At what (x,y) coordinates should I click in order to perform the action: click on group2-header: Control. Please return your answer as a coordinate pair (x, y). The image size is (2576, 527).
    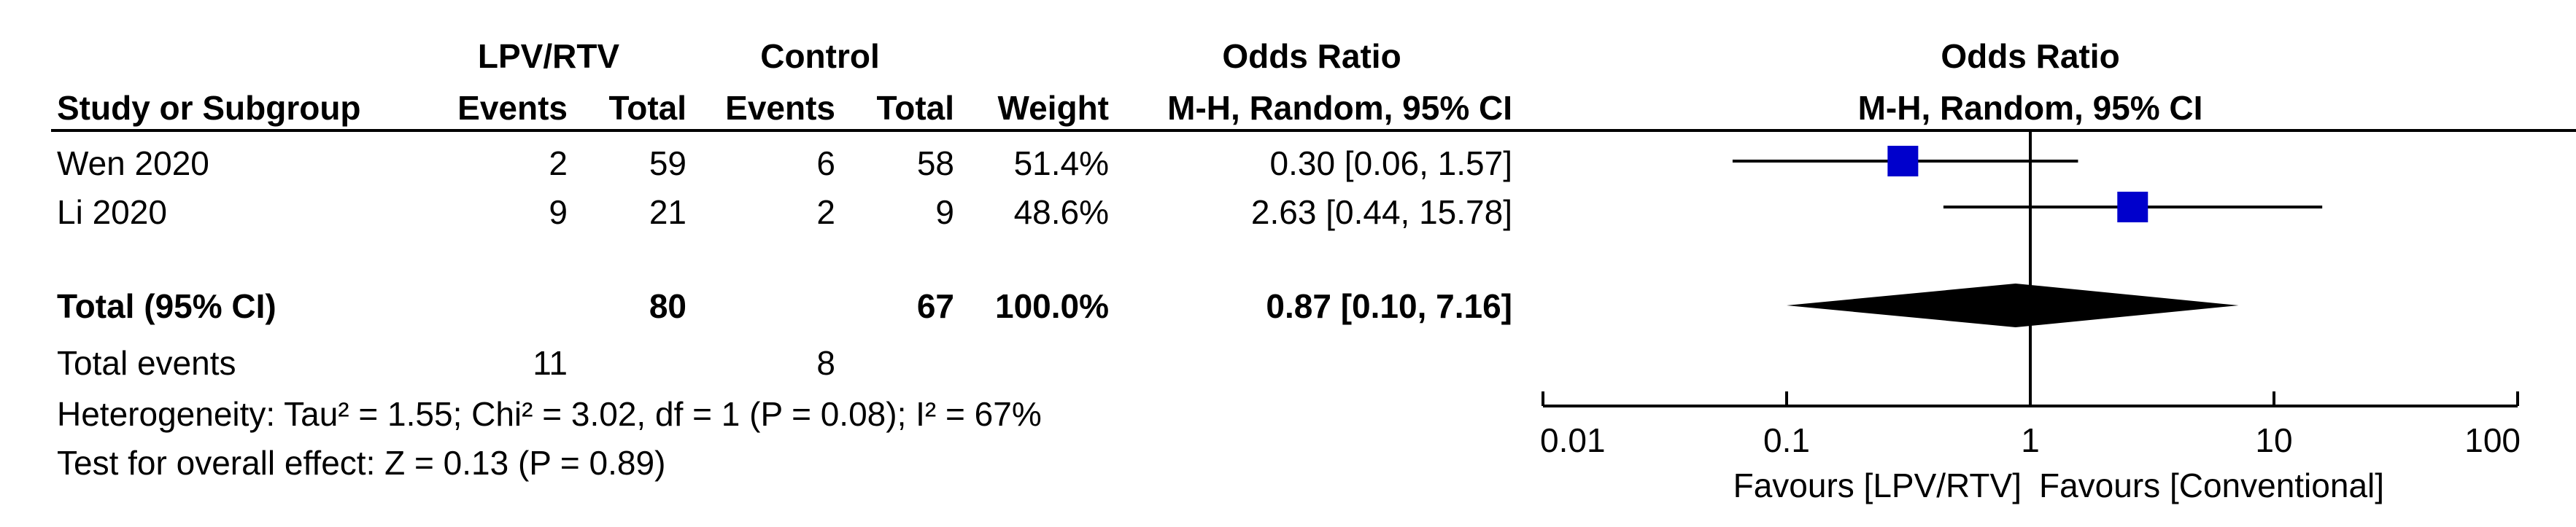
    Looking at the image, I should click on (820, 56).